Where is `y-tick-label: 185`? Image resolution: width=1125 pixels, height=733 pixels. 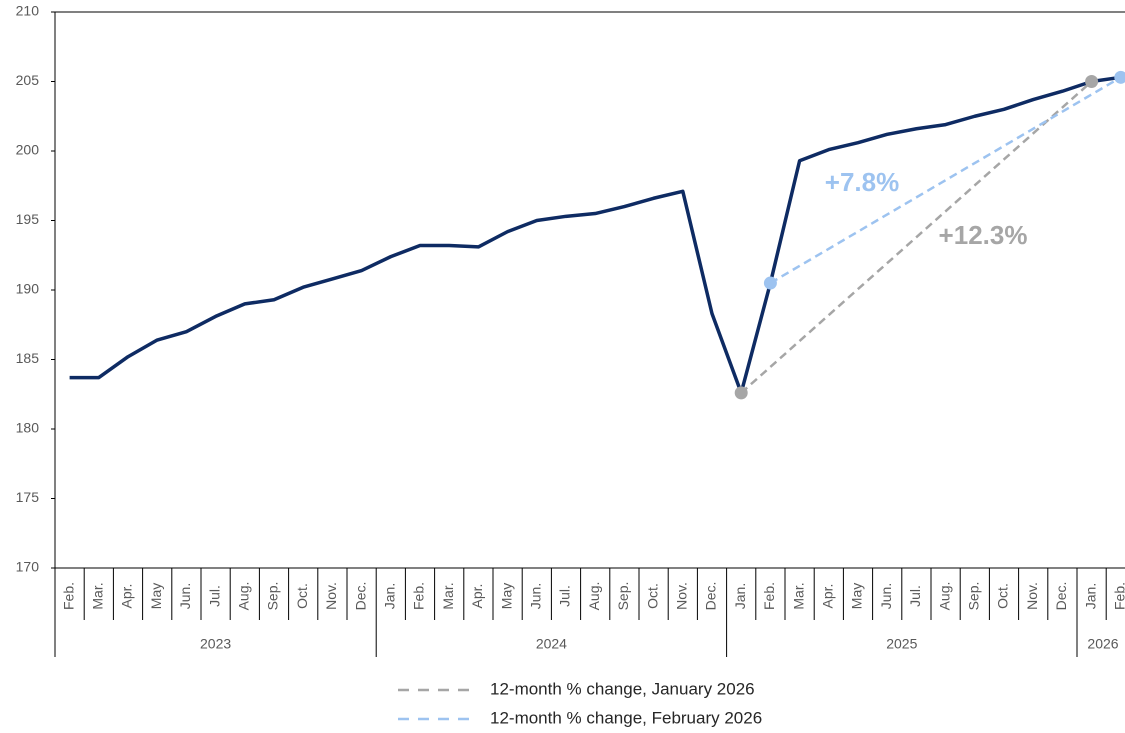
y-tick-label: 185 is located at coordinates (28, 358).